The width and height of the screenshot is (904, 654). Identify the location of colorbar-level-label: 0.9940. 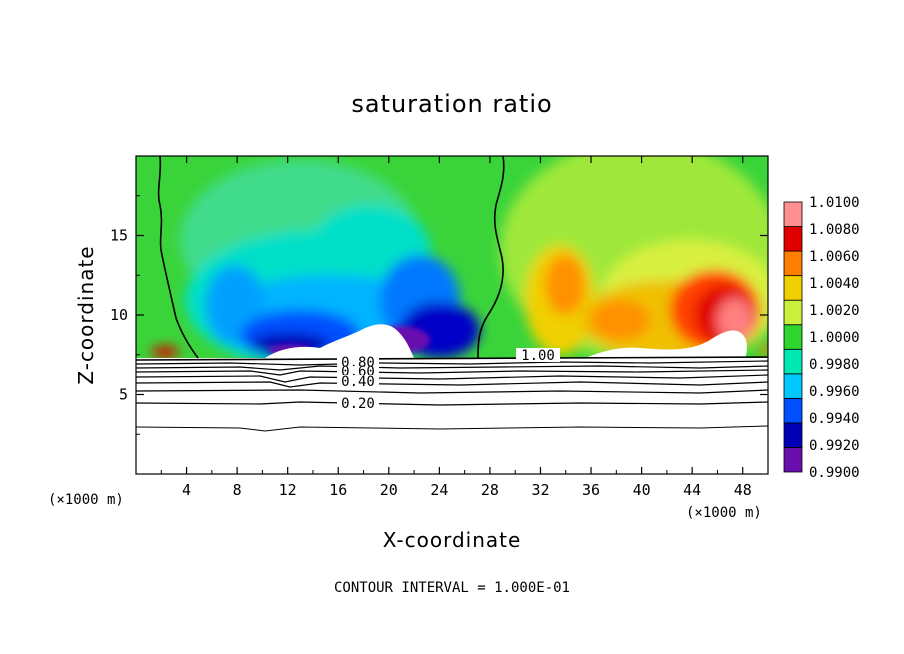
(834, 419).